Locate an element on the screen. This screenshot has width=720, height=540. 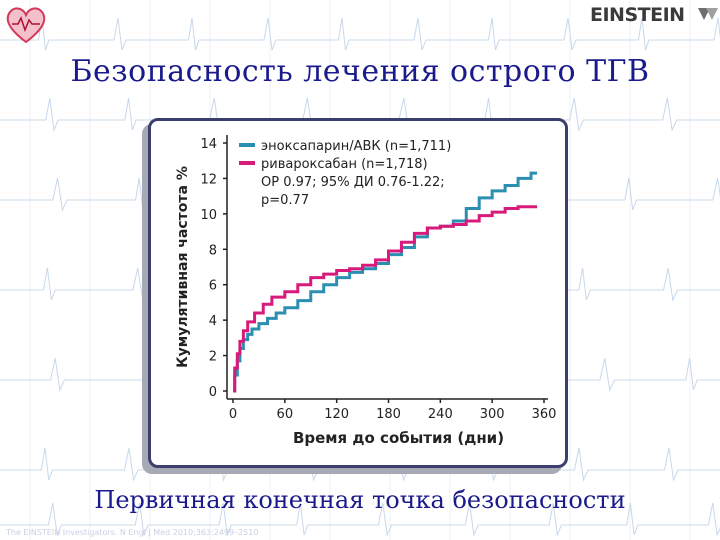
x-tick-label: 120 is located at coordinates (336, 414).